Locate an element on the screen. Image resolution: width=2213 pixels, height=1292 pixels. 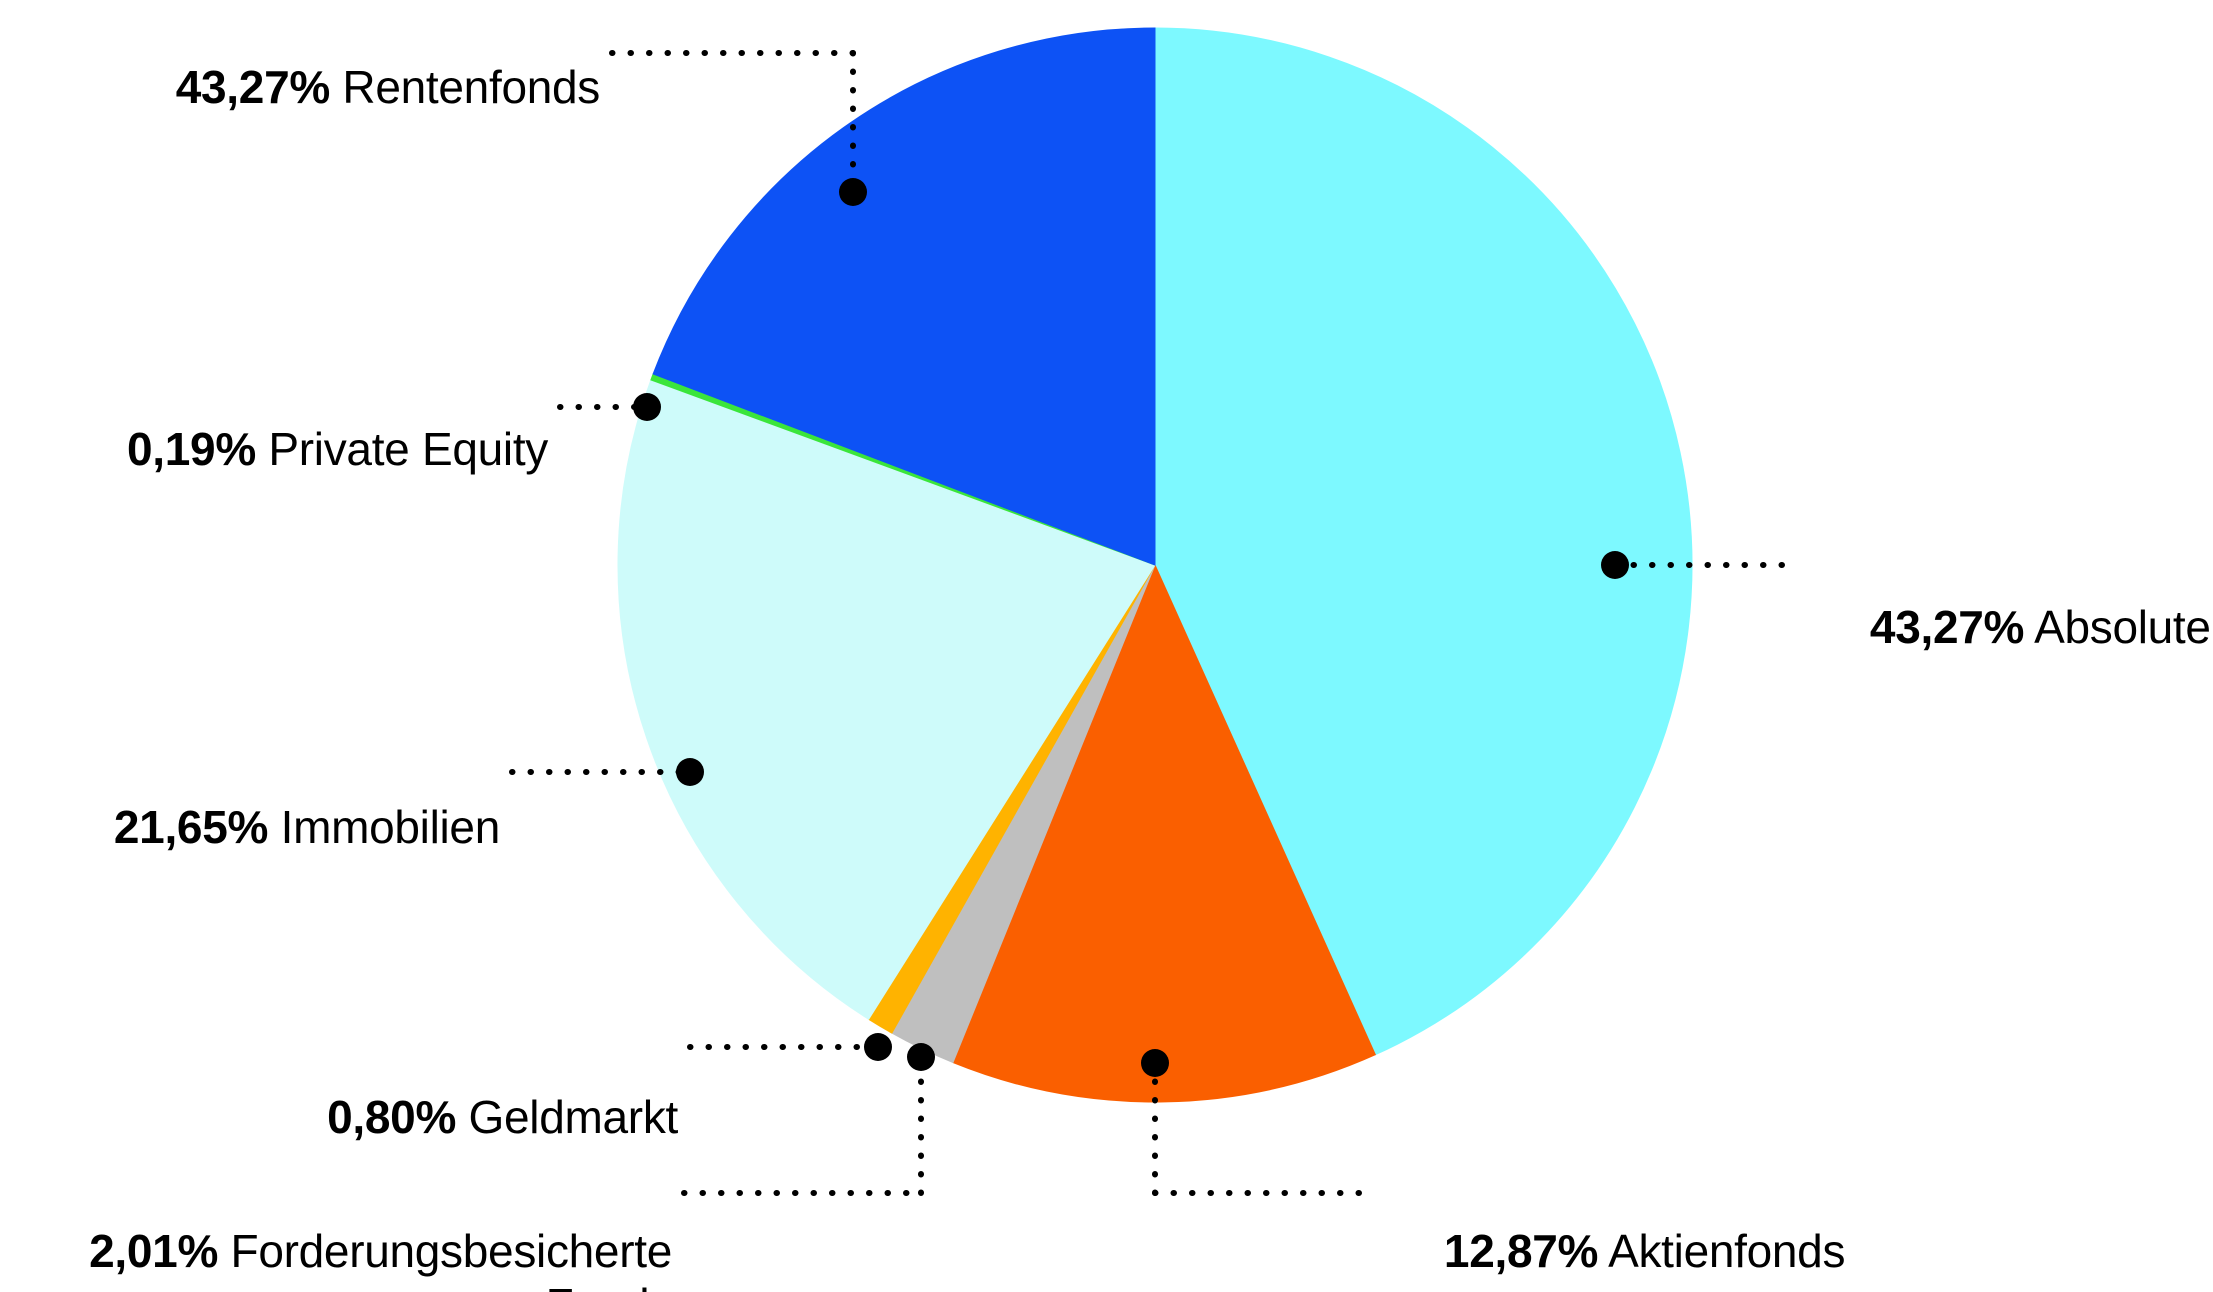
slice-percent-aktienfonds: 12,87% is located at coordinates (1521, 1251).